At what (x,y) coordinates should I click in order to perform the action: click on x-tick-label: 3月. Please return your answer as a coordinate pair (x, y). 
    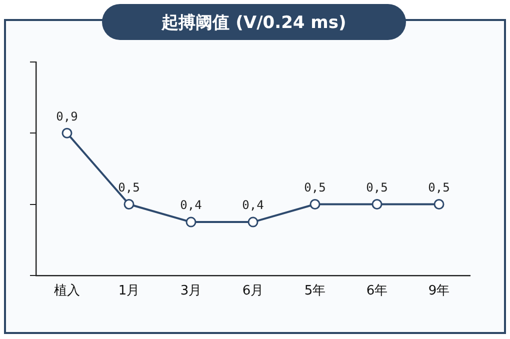
    Looking at the image, I should click on (191, 291).